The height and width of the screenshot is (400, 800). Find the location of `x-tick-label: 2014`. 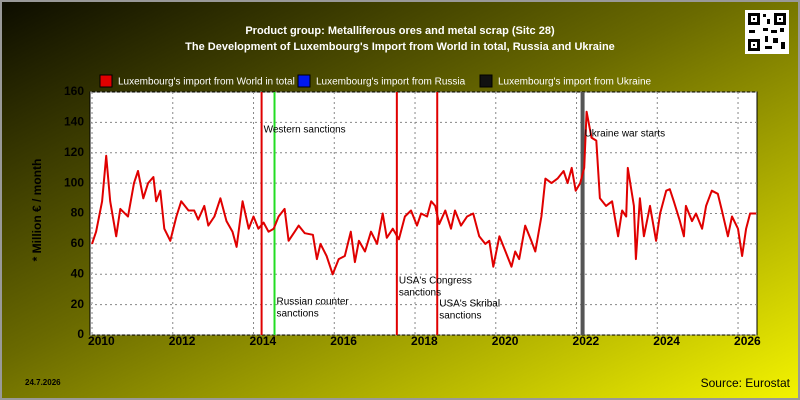

x-tick-label: 2014 is located at coordinates (263, 341).